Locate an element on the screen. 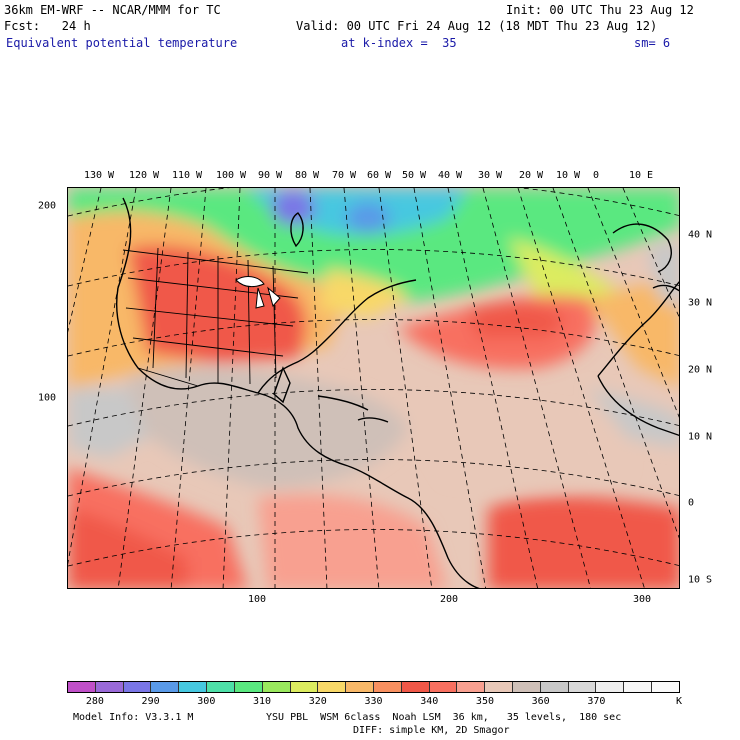  lon-tick-label: 120 W is located at coordinates (144, 175).